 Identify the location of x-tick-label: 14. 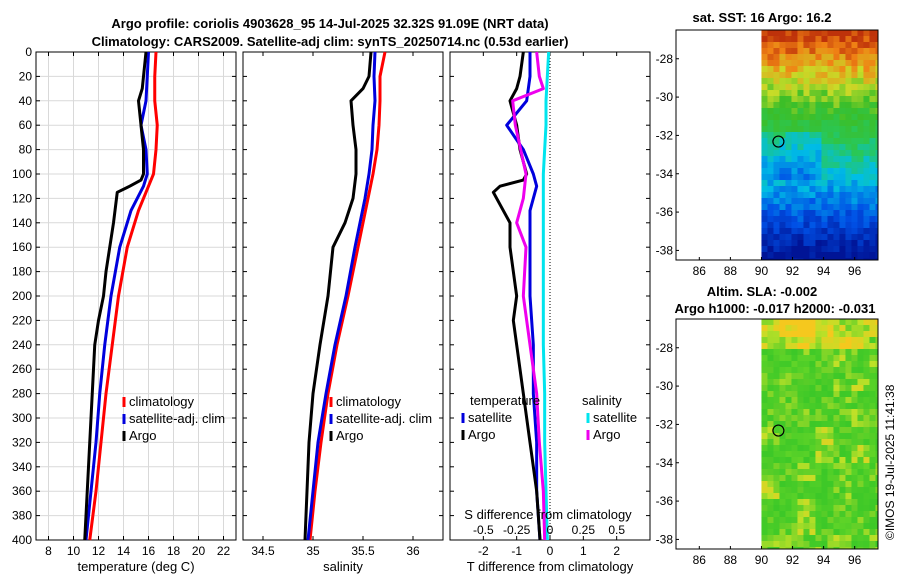
(124, 551).